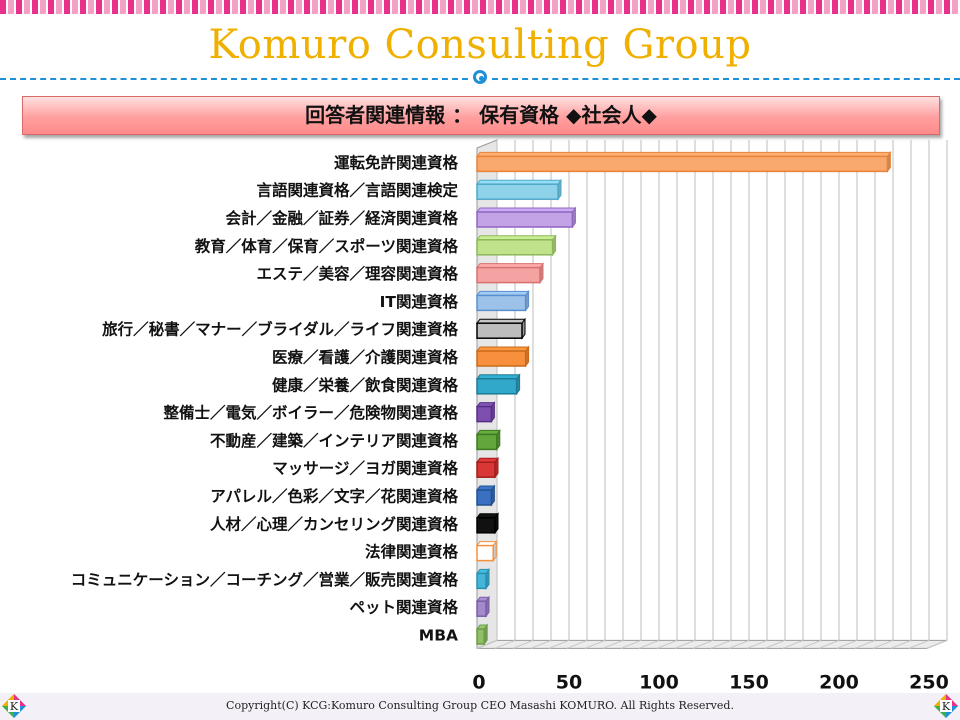 This screenshot has width=960, height=720. Describe the element at coordinates (480, 77) in the screenshot. I see `divider-dot-icon` at that location.